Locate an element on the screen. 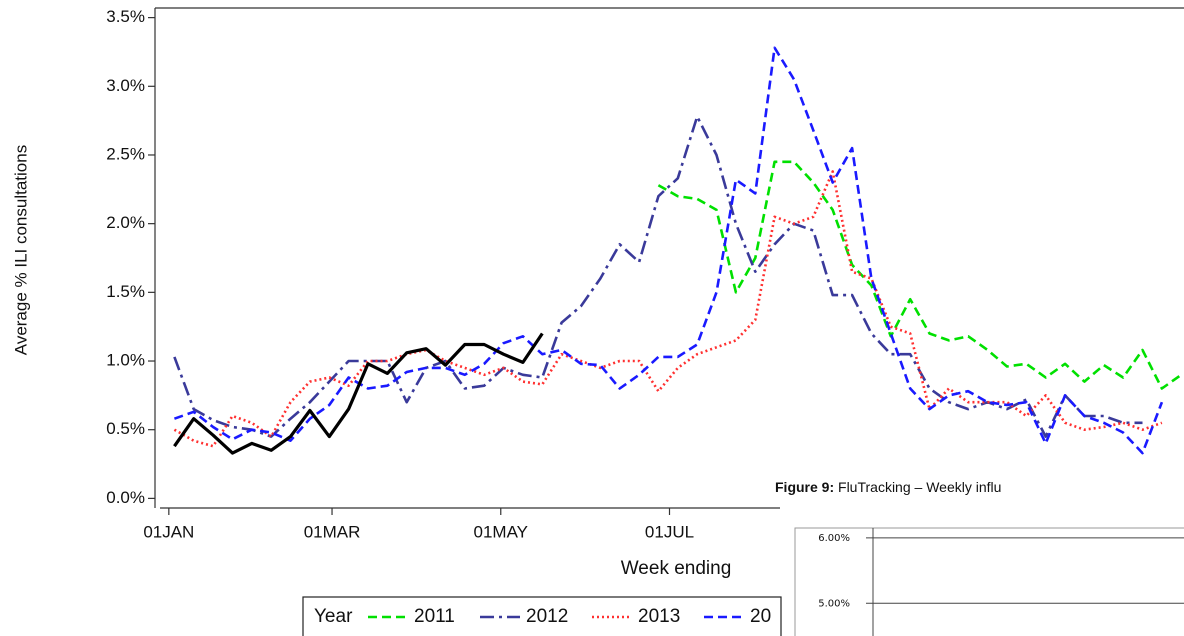  y-tick-label: 1.0% is located at coordinates (125, 360).